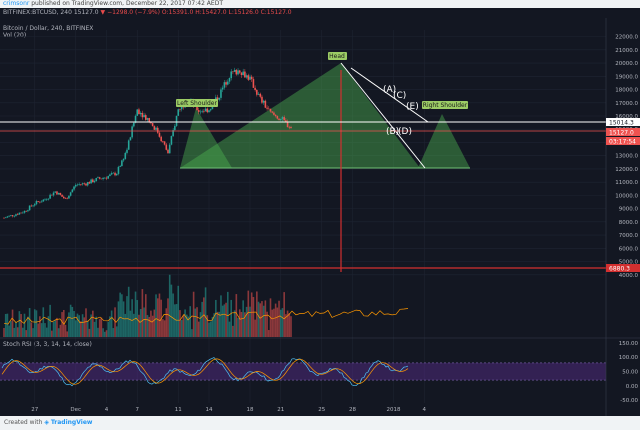  Describe the element at coordinates (75, 410) in the screenshot. I see `x-tick-label: Dec` at that location.